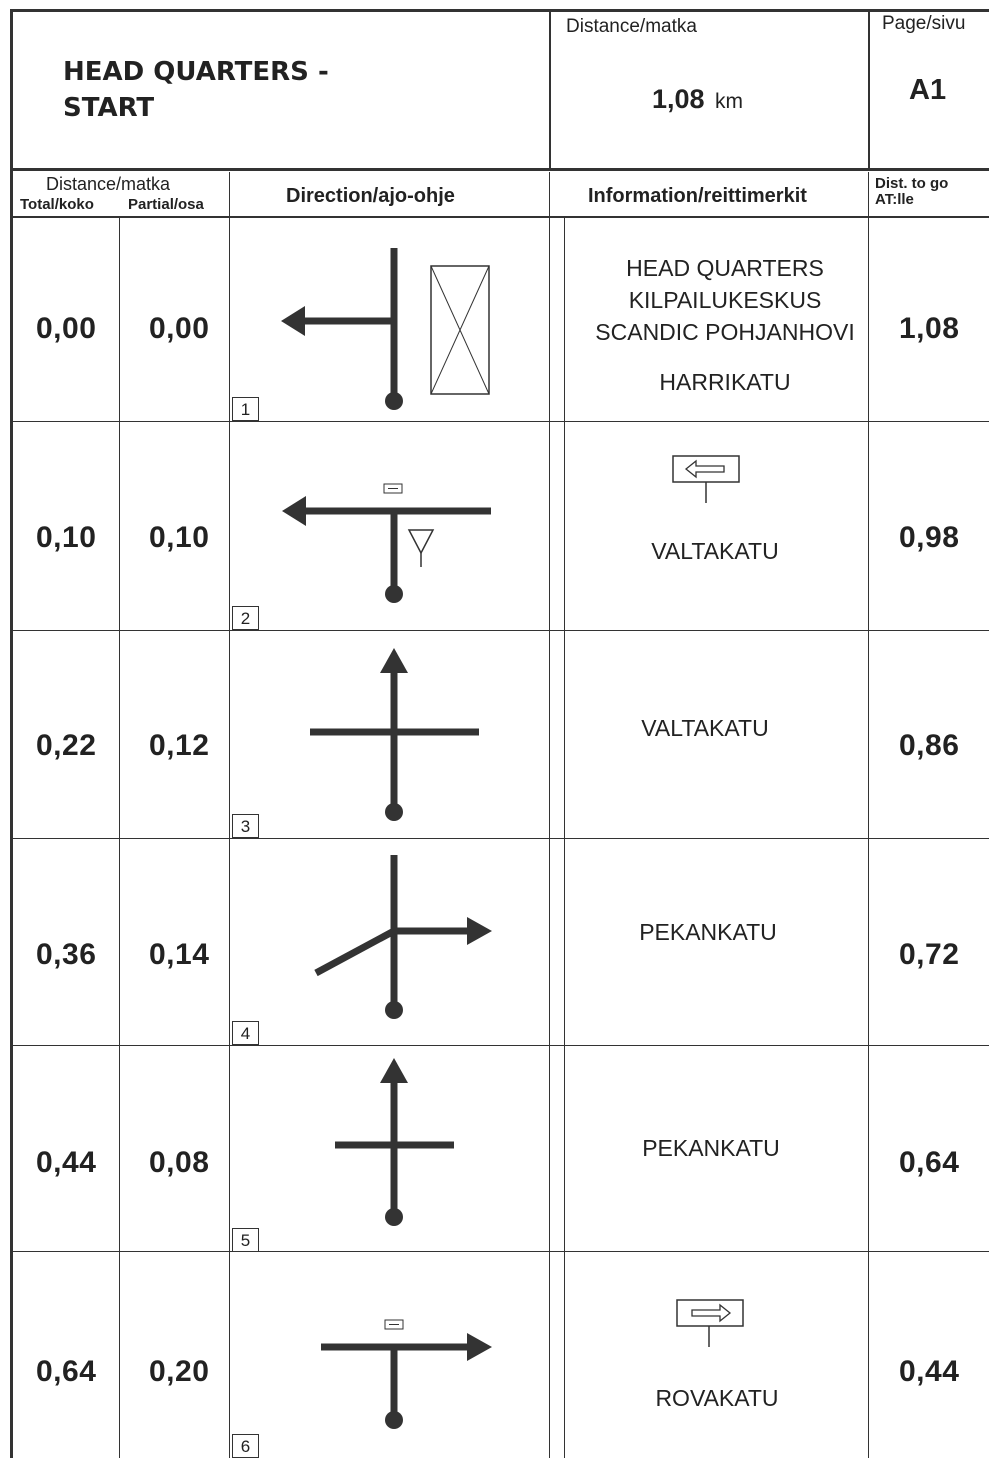  Describe the element at coordinates (196, 72) in the screenshot. I see `stage-title-line-1: HEAD QUARTERS -` at that location.